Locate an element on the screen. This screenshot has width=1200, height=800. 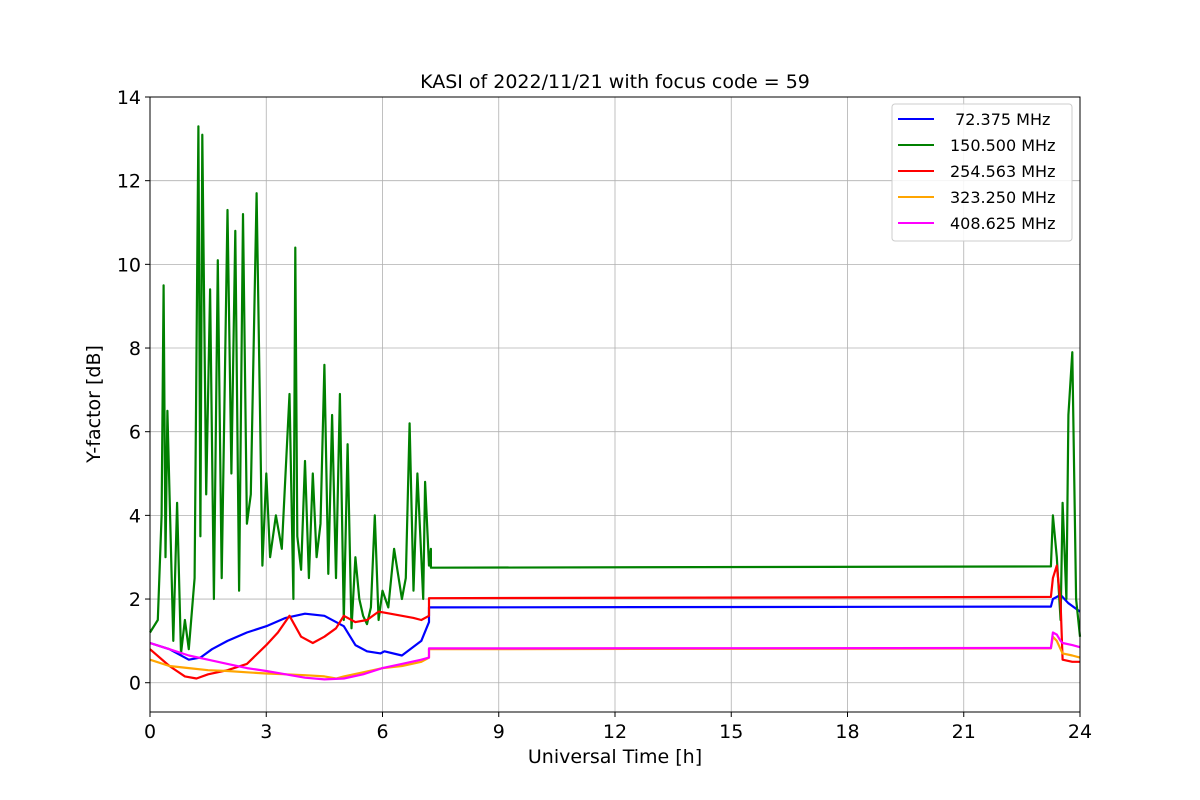
x-axis-label: Universal Time [h] is located at coordinates (615, 757).